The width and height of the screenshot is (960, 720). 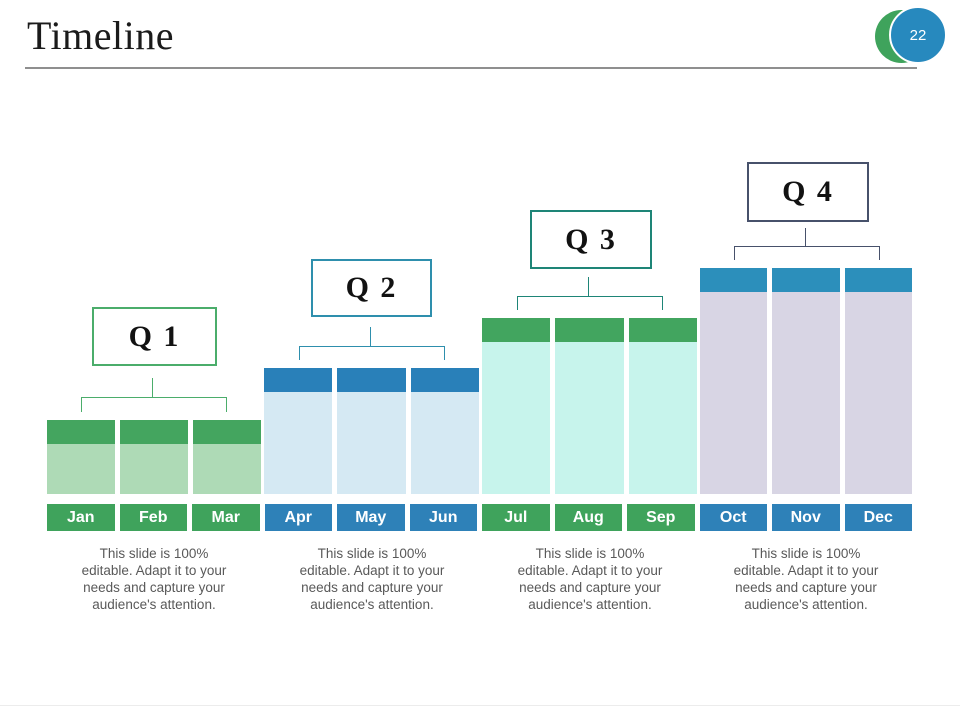 I want to click on quarter-1-columns, so click(x=154, y=457).